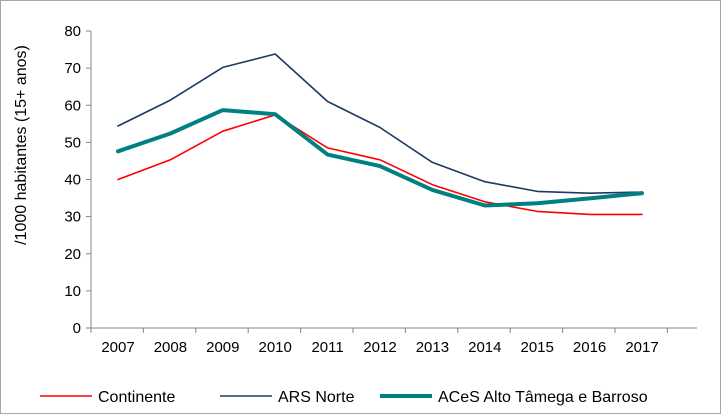  What do you see at coordinates (136, 397) in the screenshot?
I see `legend-label-0: Continente` at bounding box center [136, 397].